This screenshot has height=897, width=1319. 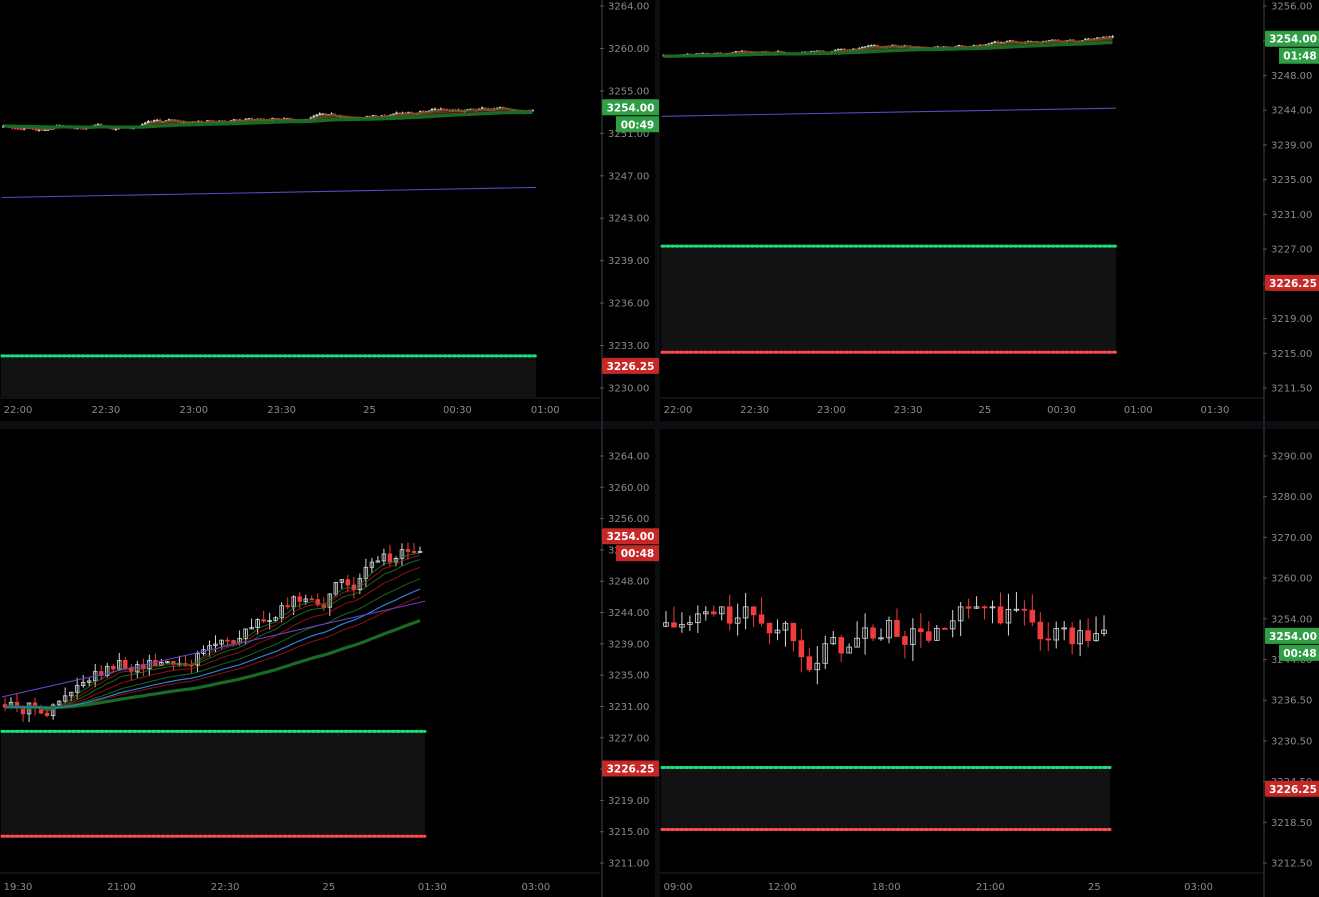 What do you see at coordinates (1292, 38) in the screenshot?
I see `last-price-badge-bg` at bounding box center [1292, 38].